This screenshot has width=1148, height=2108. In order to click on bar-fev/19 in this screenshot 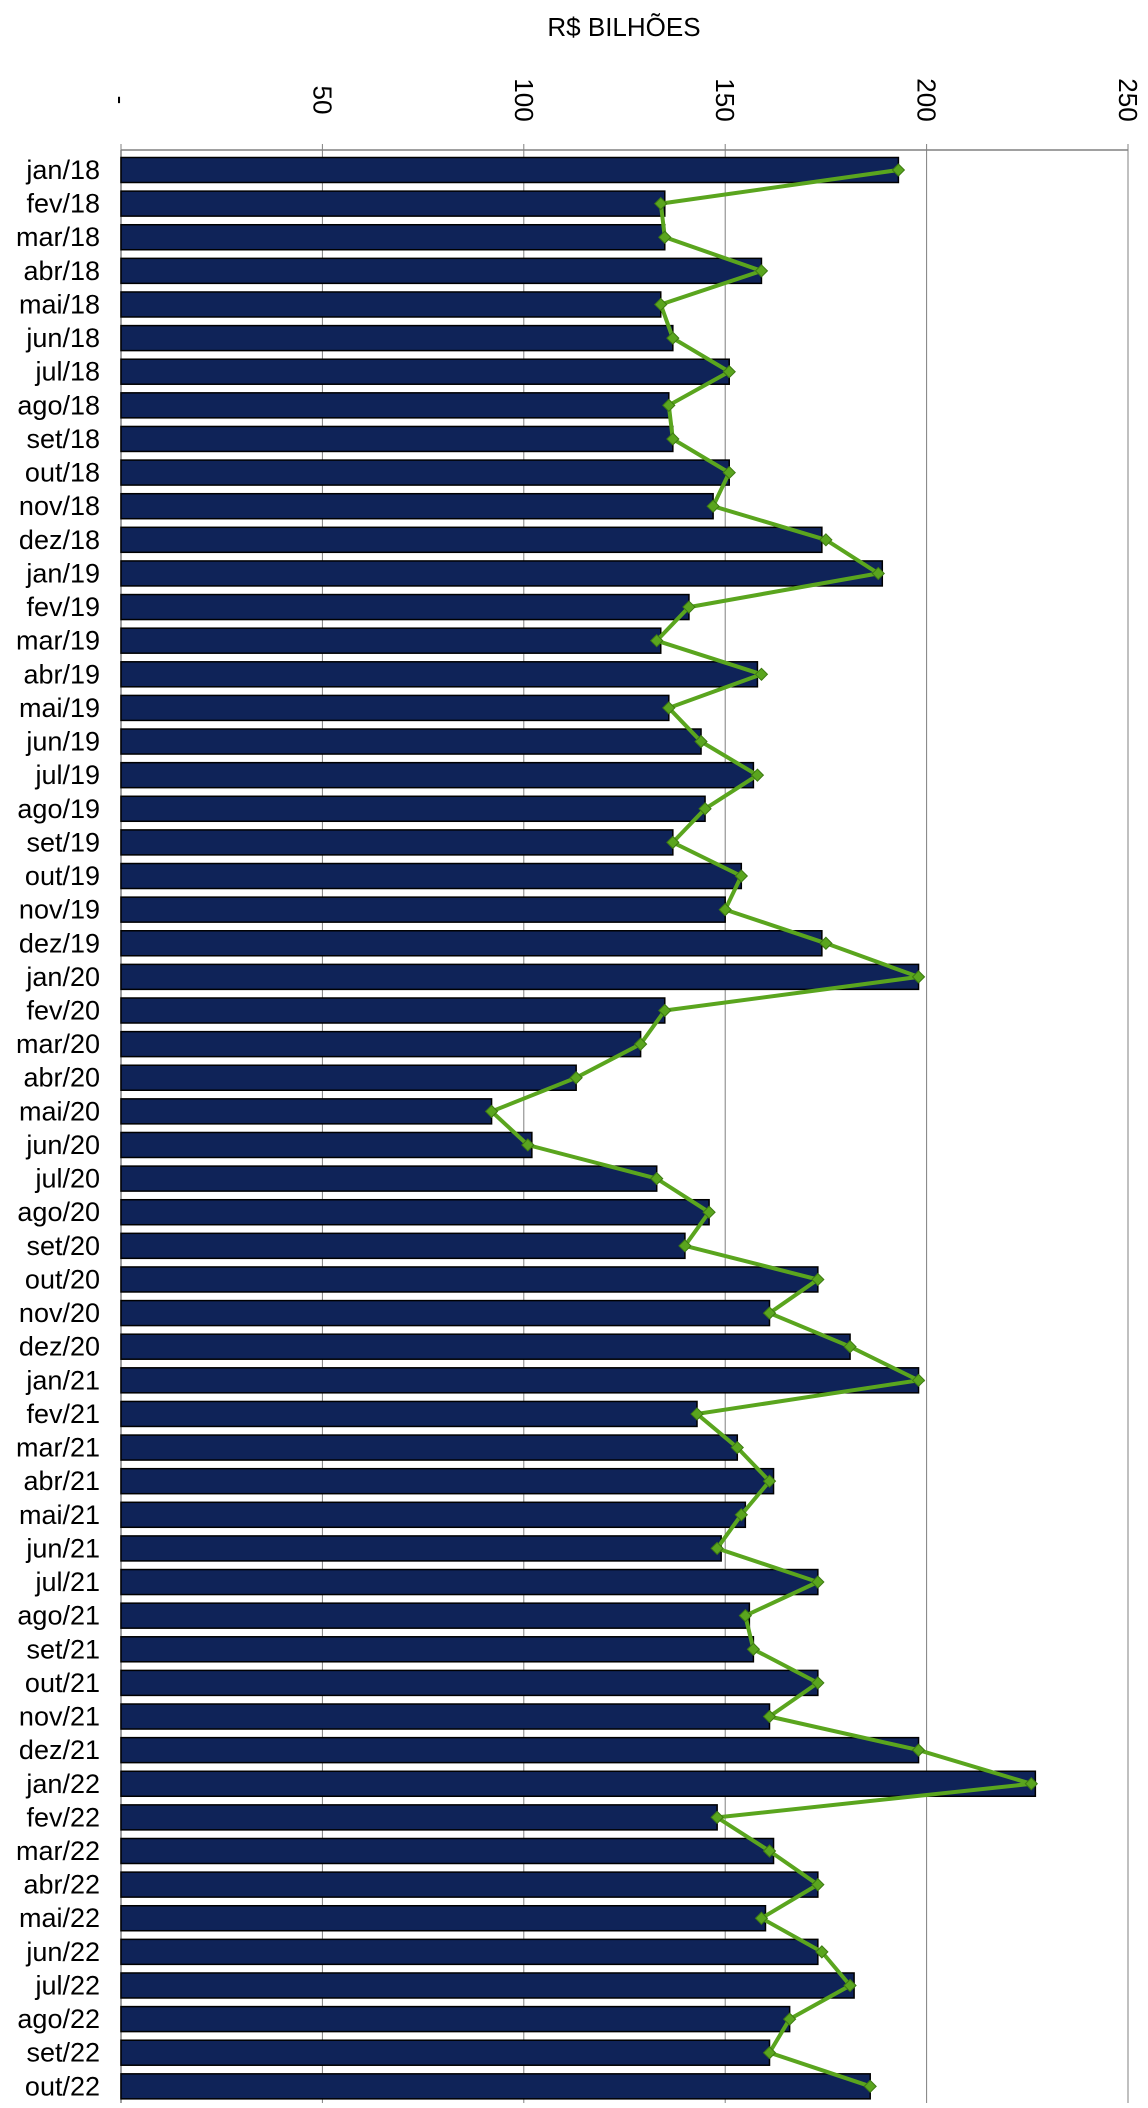, I will do `click(405, 607)`.